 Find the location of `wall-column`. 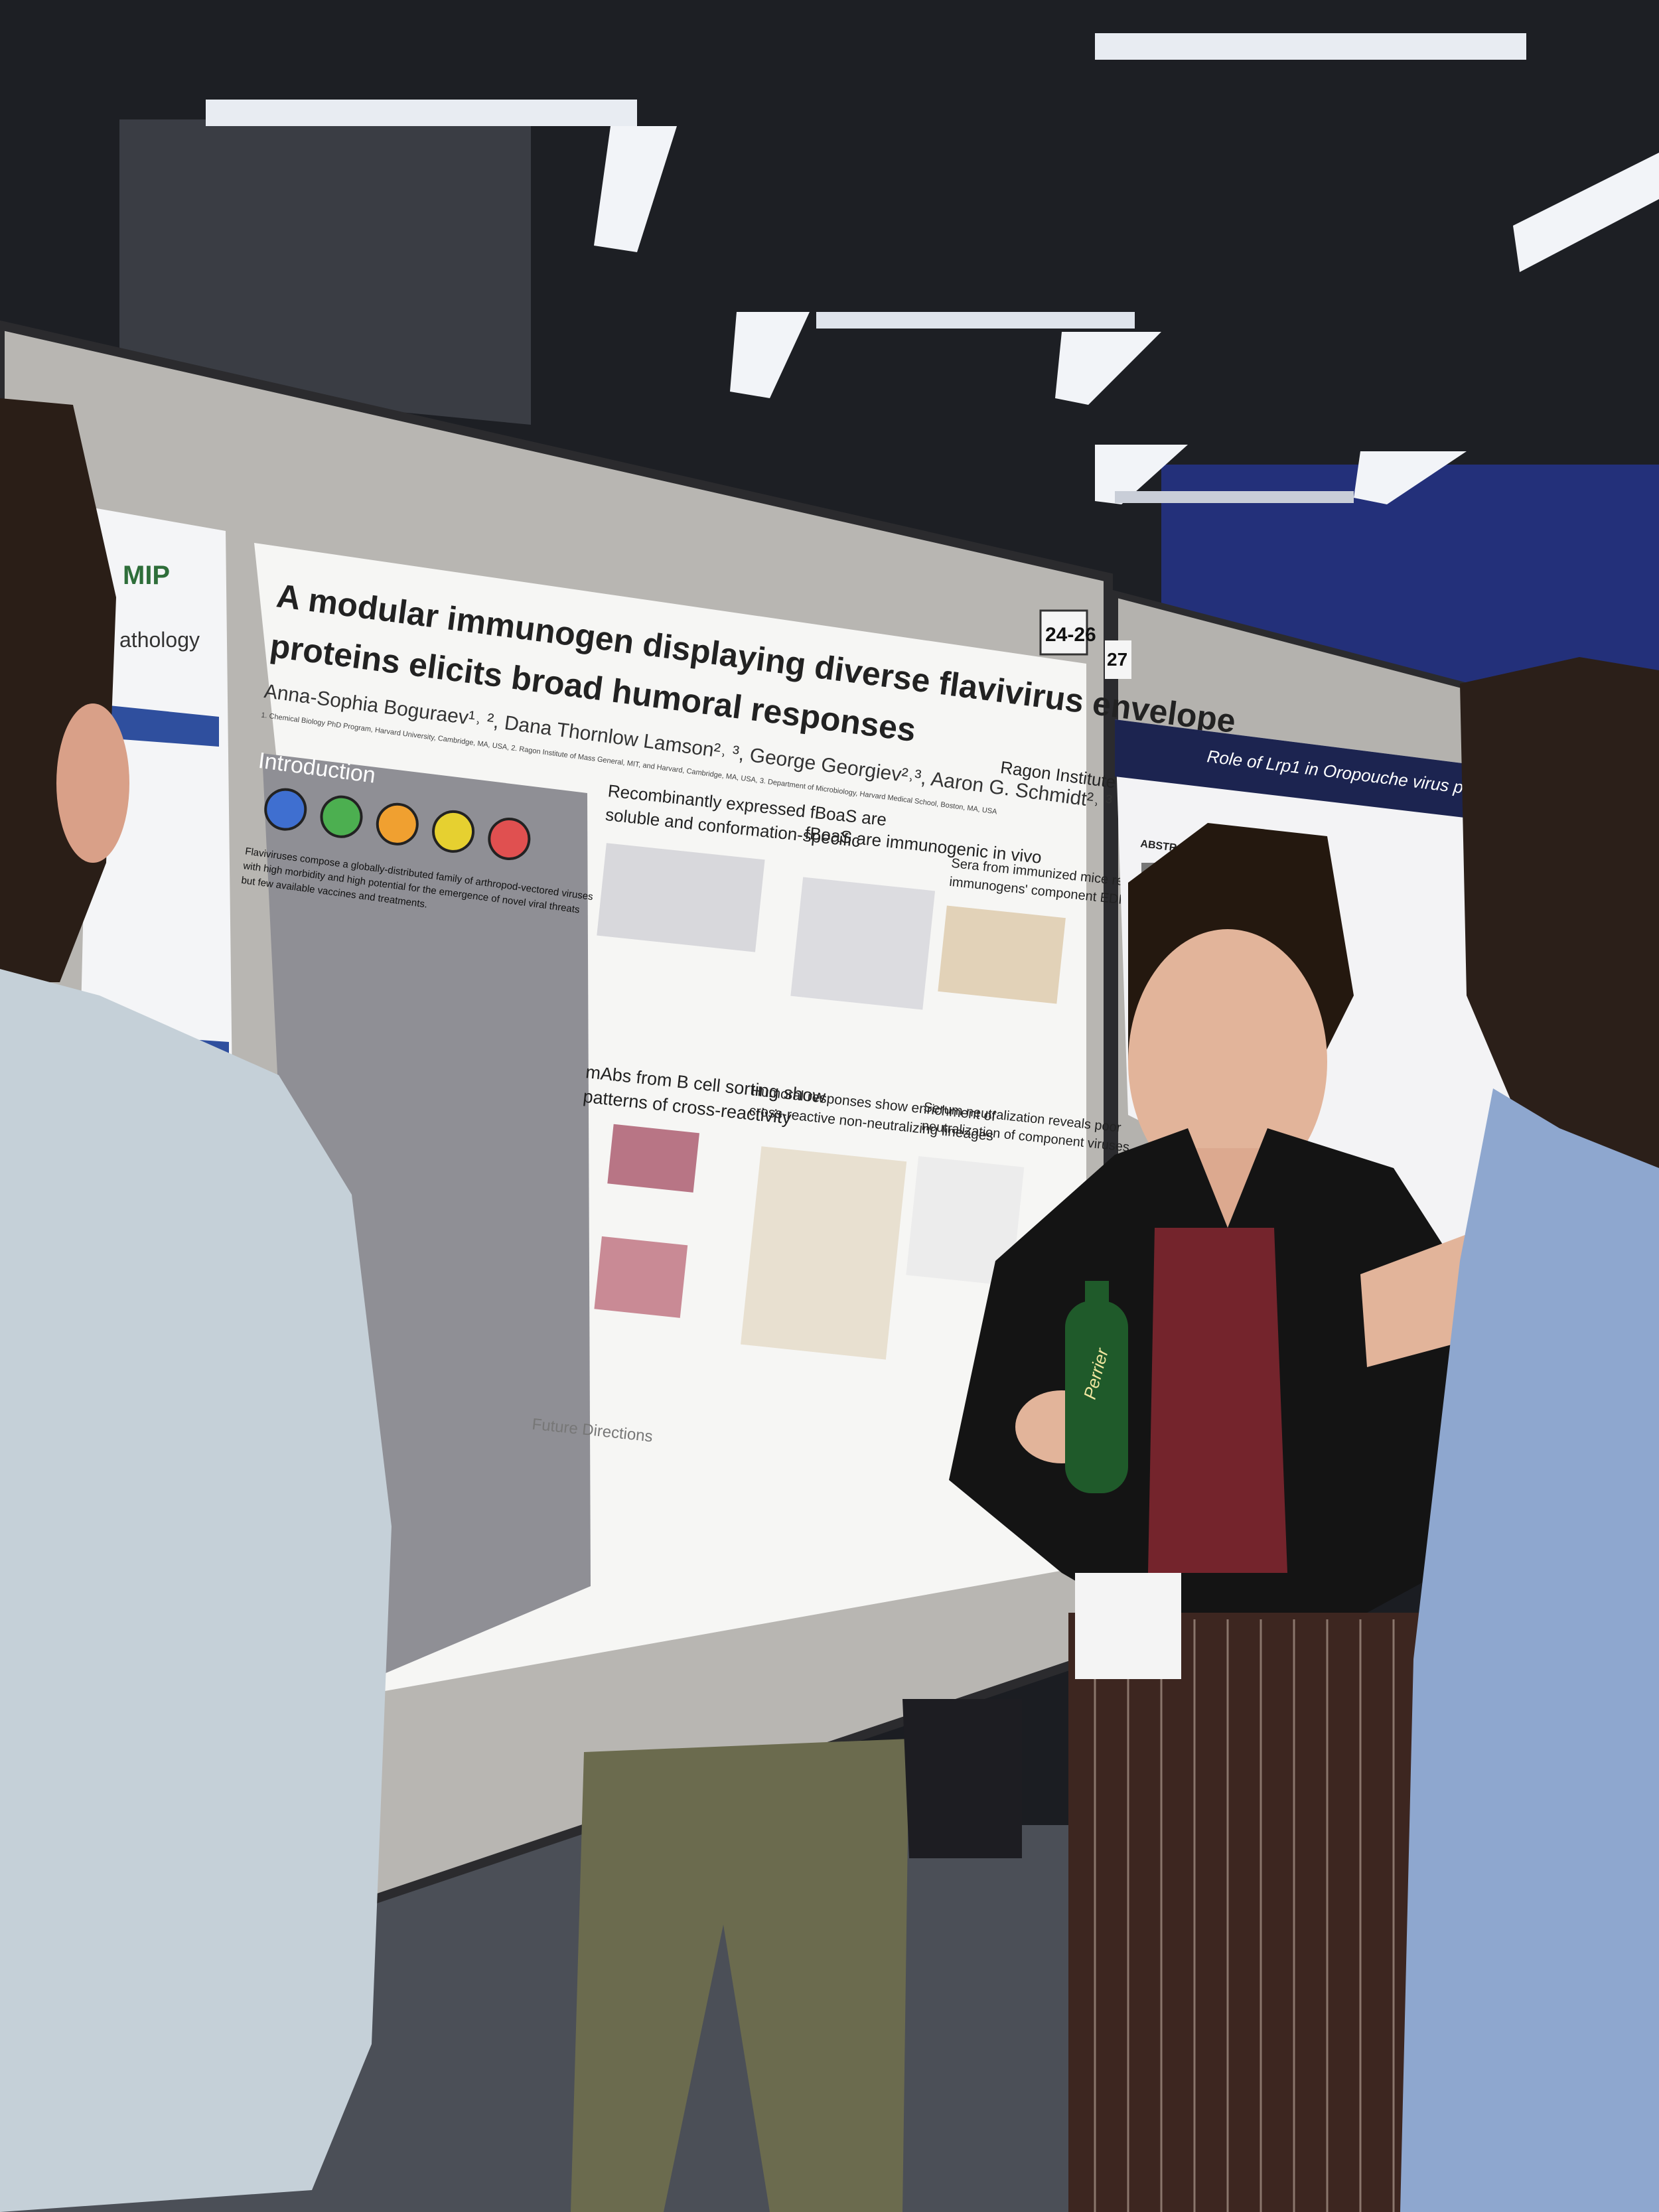

wall-column is located at coordinates (325, 272).